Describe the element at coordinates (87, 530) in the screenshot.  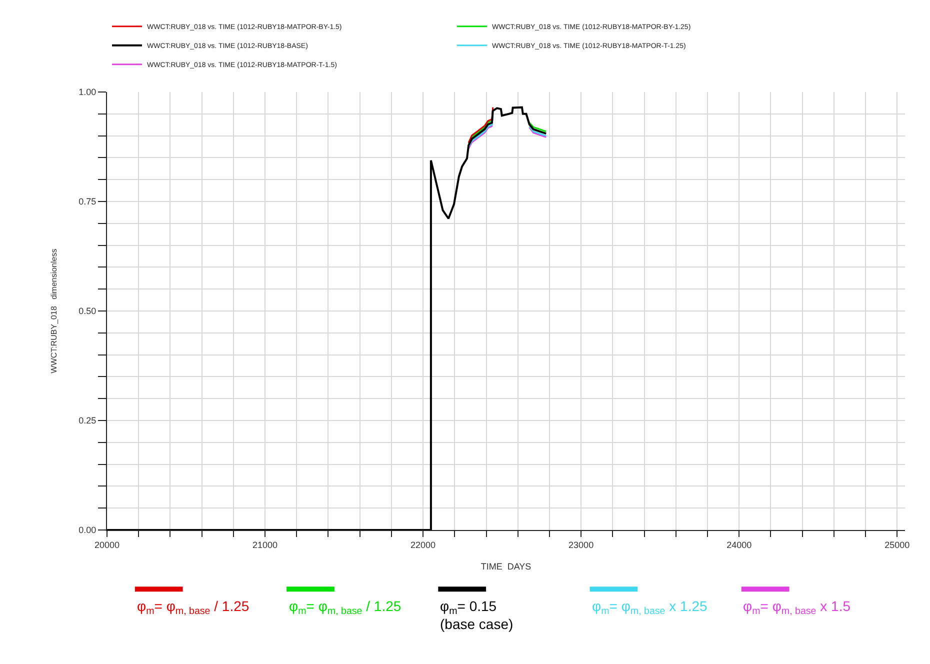
I see `y-tick-label: 0.00` at that location.